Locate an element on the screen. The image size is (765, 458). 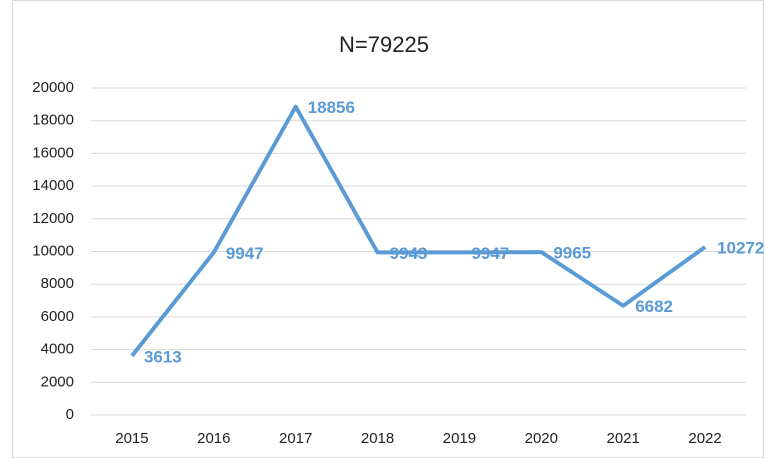
data-label: 18856 is located at coordinates (331, 107).